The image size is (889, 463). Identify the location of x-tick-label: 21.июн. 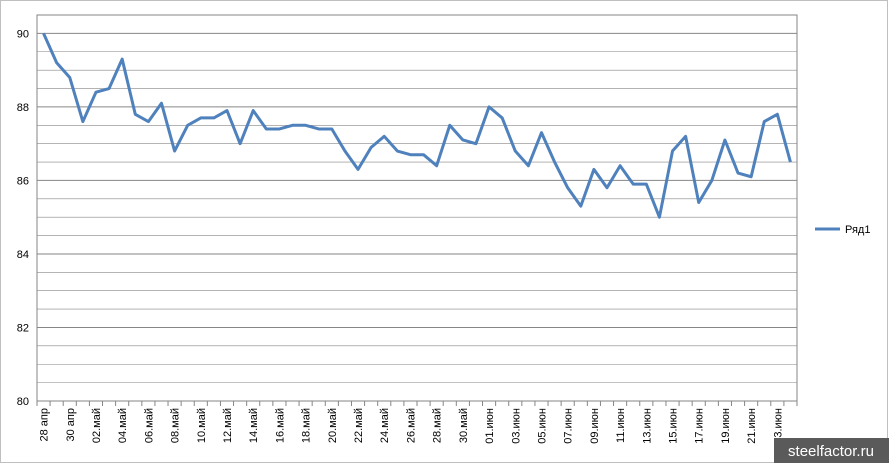
(752, 426).